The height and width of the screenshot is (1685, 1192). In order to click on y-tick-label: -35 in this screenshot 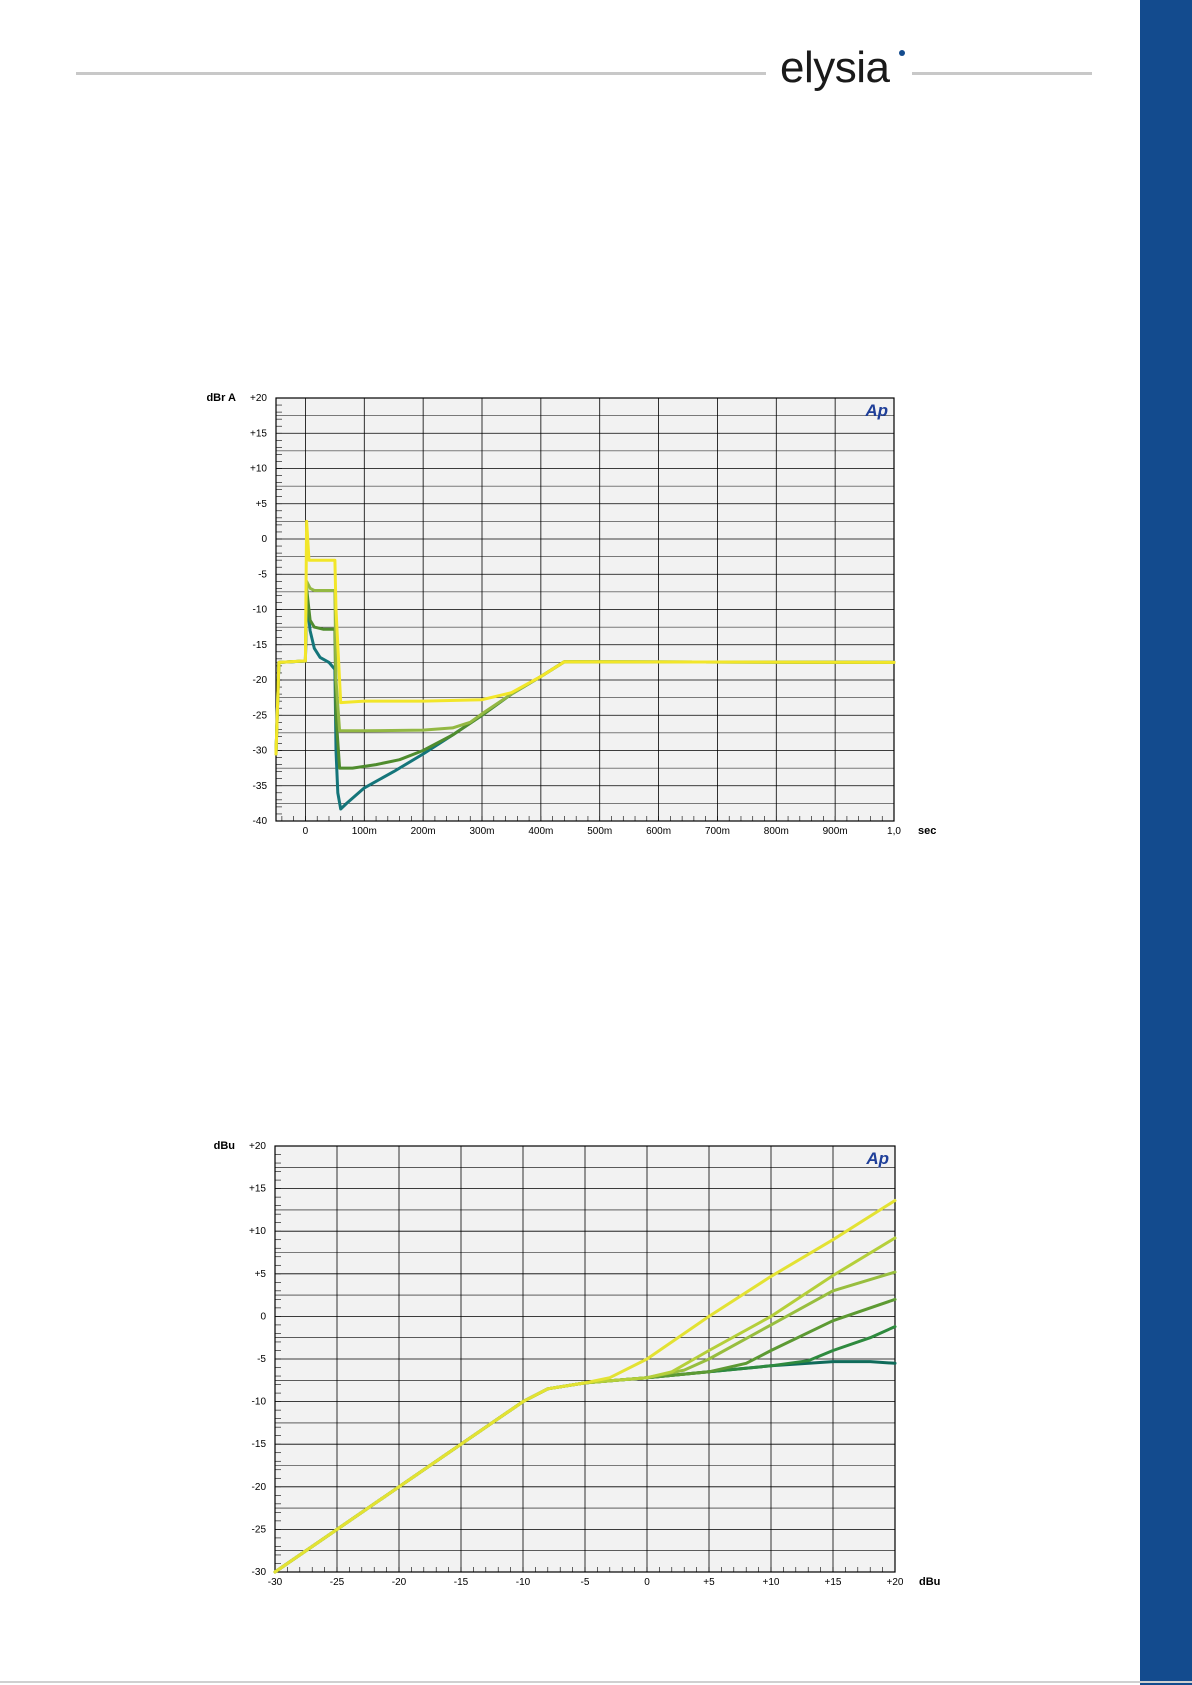, I will do `click(260, 786)`.